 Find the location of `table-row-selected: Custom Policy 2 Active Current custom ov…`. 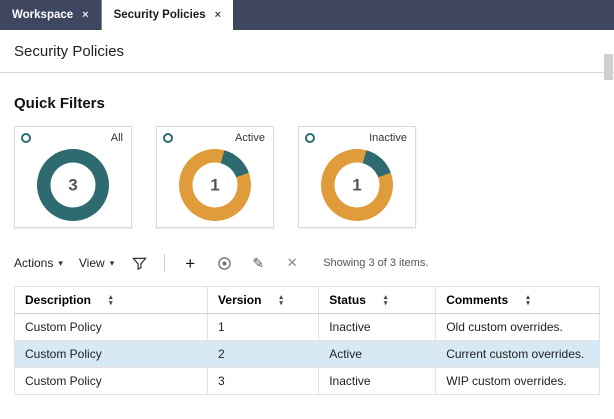

table-row-selected: Custom Policy 2 Active Current custom ov… is located at coordinates (306, 354).